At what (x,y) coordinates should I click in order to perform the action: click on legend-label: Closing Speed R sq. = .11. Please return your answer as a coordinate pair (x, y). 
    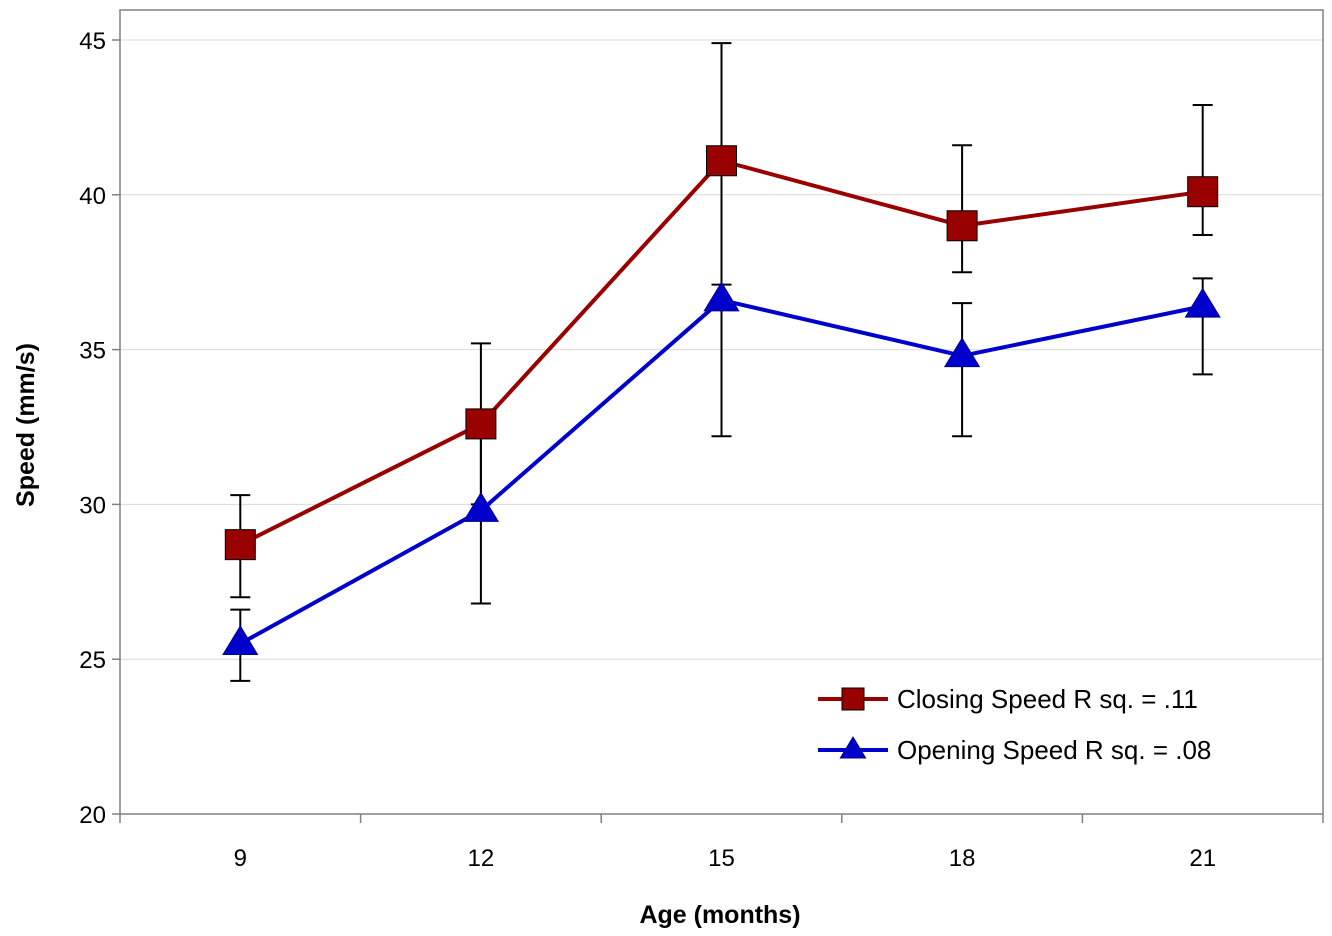
    Looking at the image, I should click on (1047, 699).